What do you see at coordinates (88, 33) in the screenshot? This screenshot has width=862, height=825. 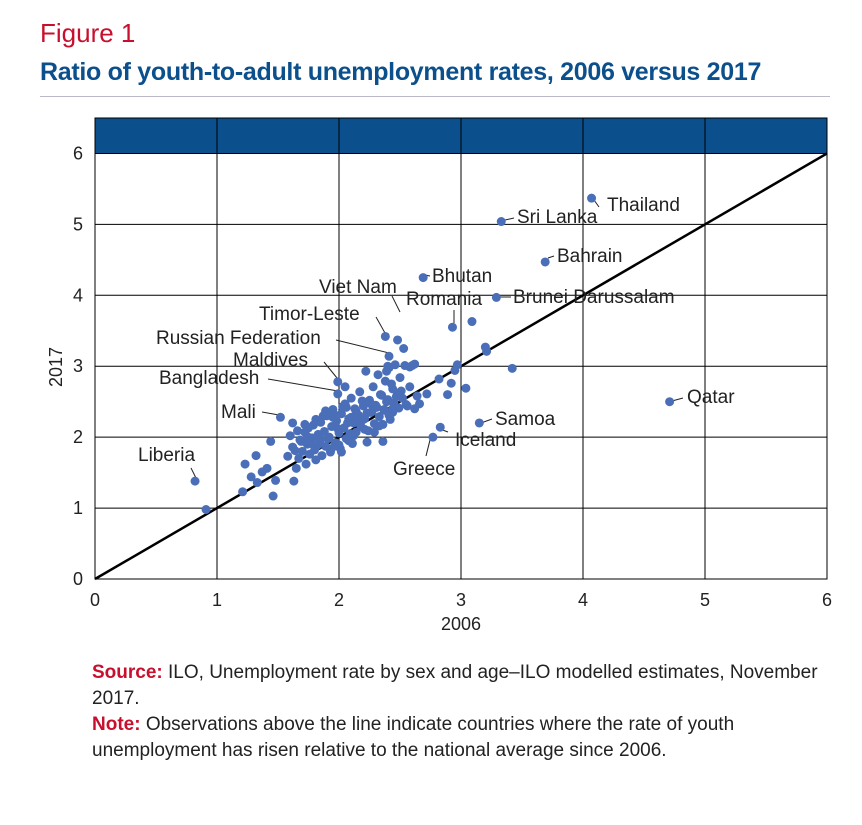 I see `figure-label: Figure 1` at bounding box center [88, 33].